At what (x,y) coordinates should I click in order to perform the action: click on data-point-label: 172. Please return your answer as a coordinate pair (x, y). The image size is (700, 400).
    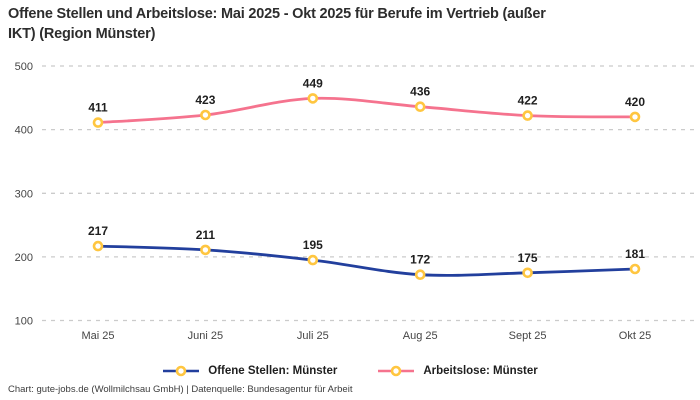
    Looking at the image, I should click on (420, 260).